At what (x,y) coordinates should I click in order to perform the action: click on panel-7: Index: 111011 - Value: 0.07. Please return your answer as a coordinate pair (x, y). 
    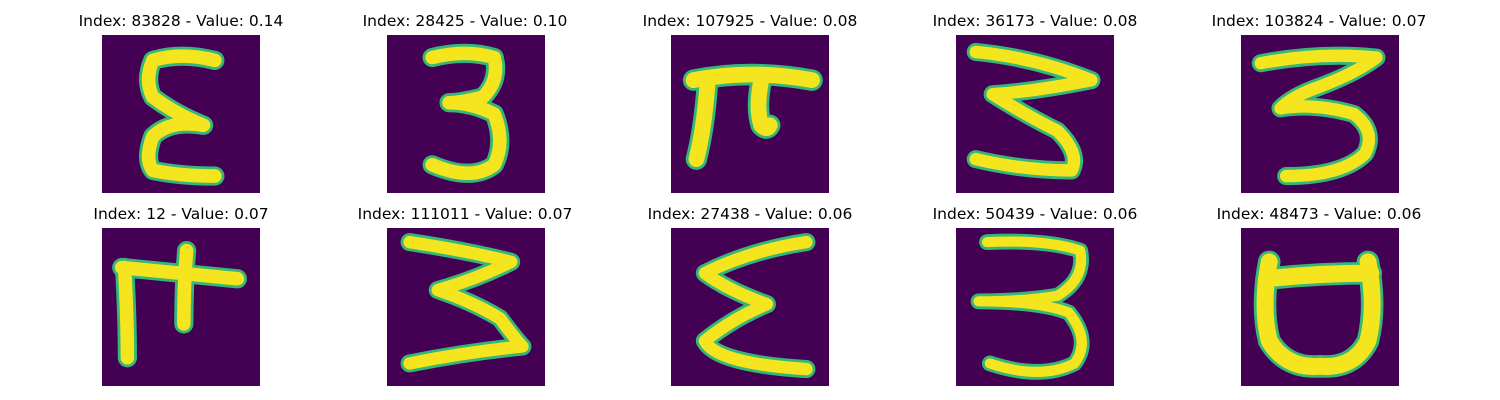
    Looking at the image, I should click on (465, 294).